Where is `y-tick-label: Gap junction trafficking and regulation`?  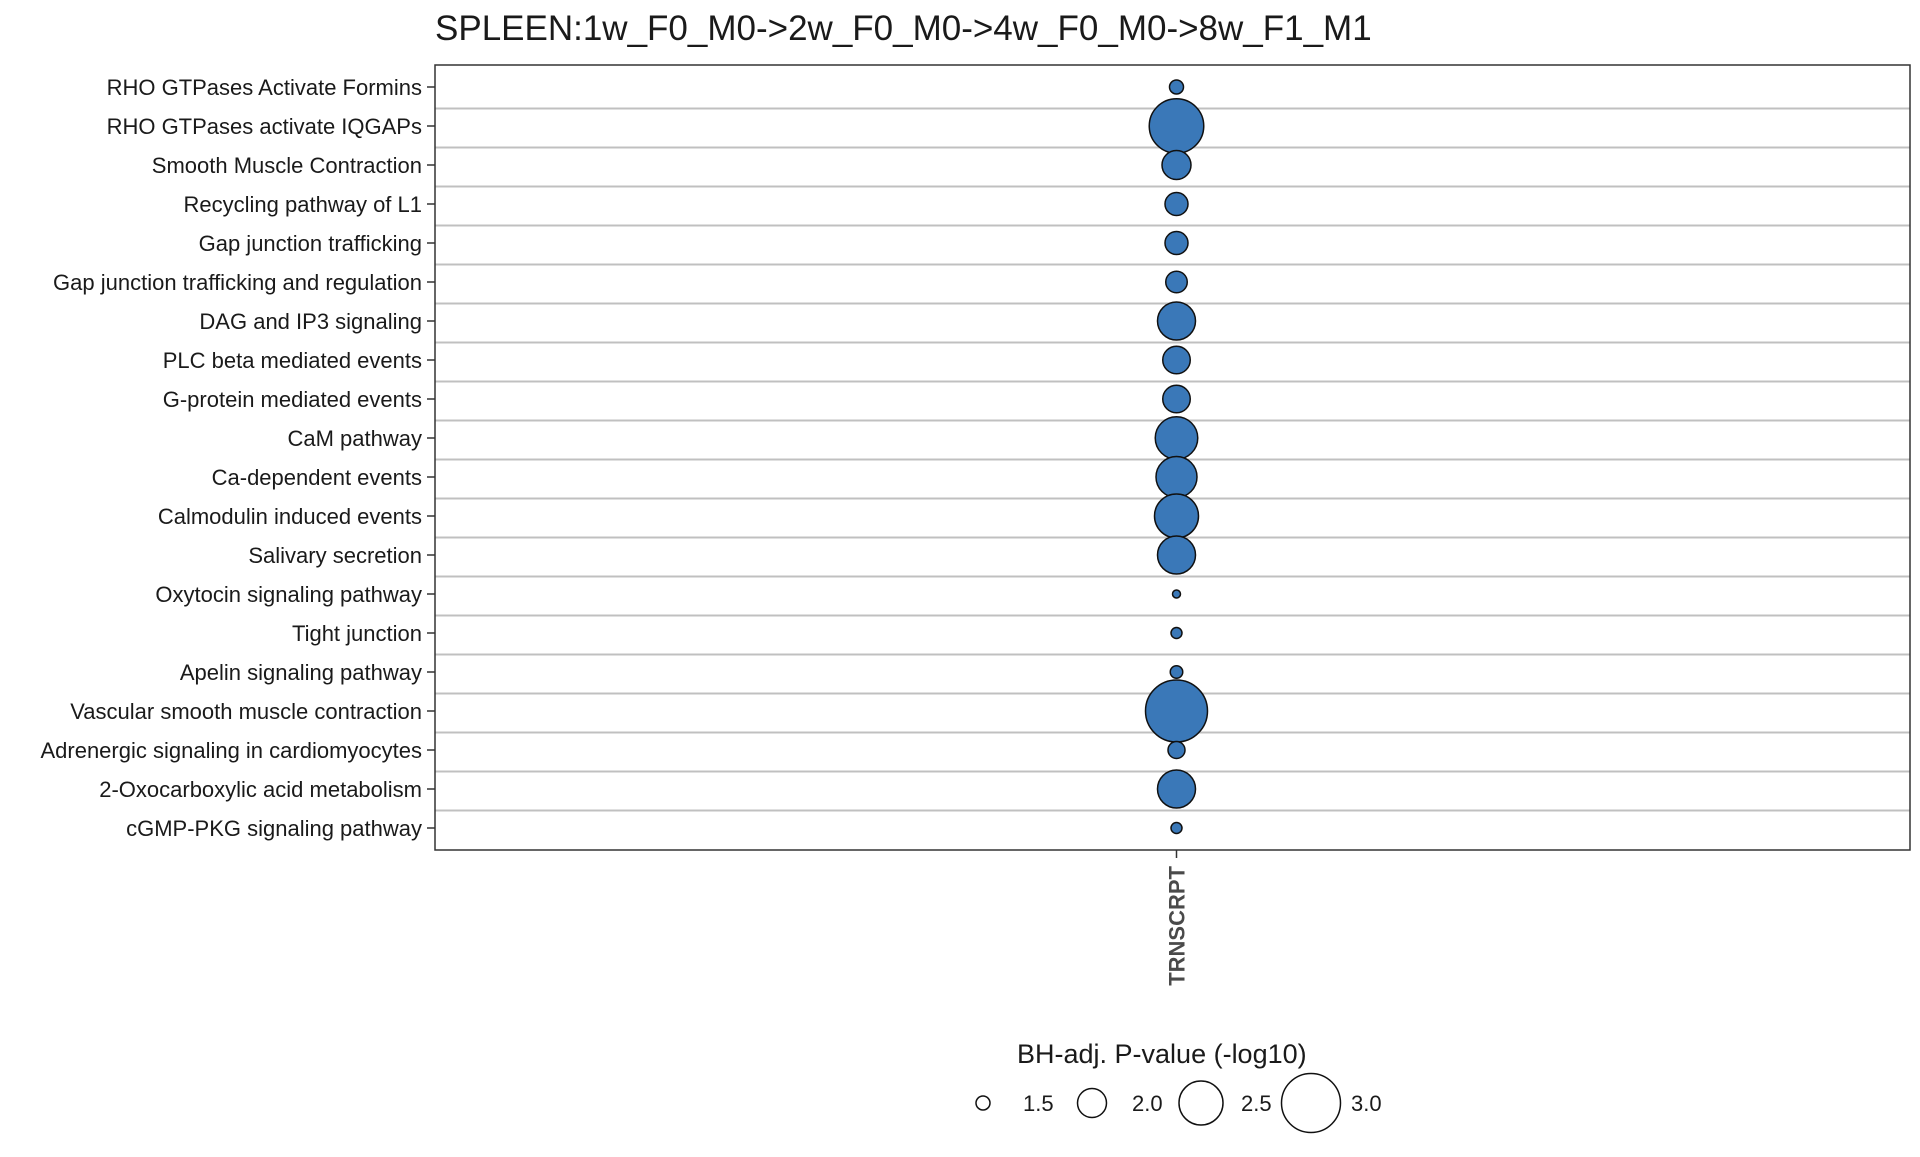 y-tick-label: Gap junction trafficking and regulation is located at coordinates (237, 282).